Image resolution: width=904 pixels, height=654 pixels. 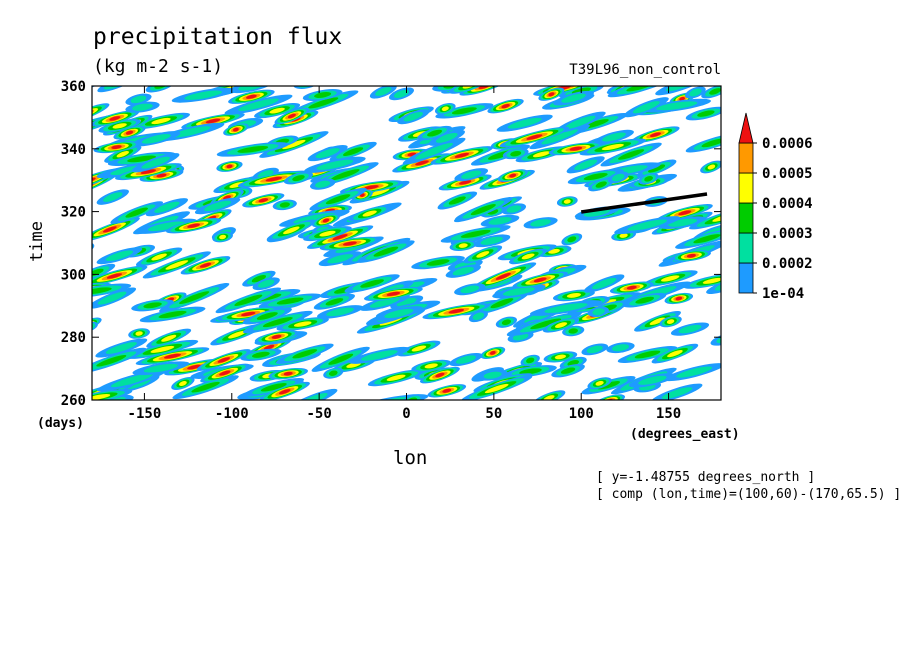 I want to click on x-tick-label: 150, so click(x=668, y=414).